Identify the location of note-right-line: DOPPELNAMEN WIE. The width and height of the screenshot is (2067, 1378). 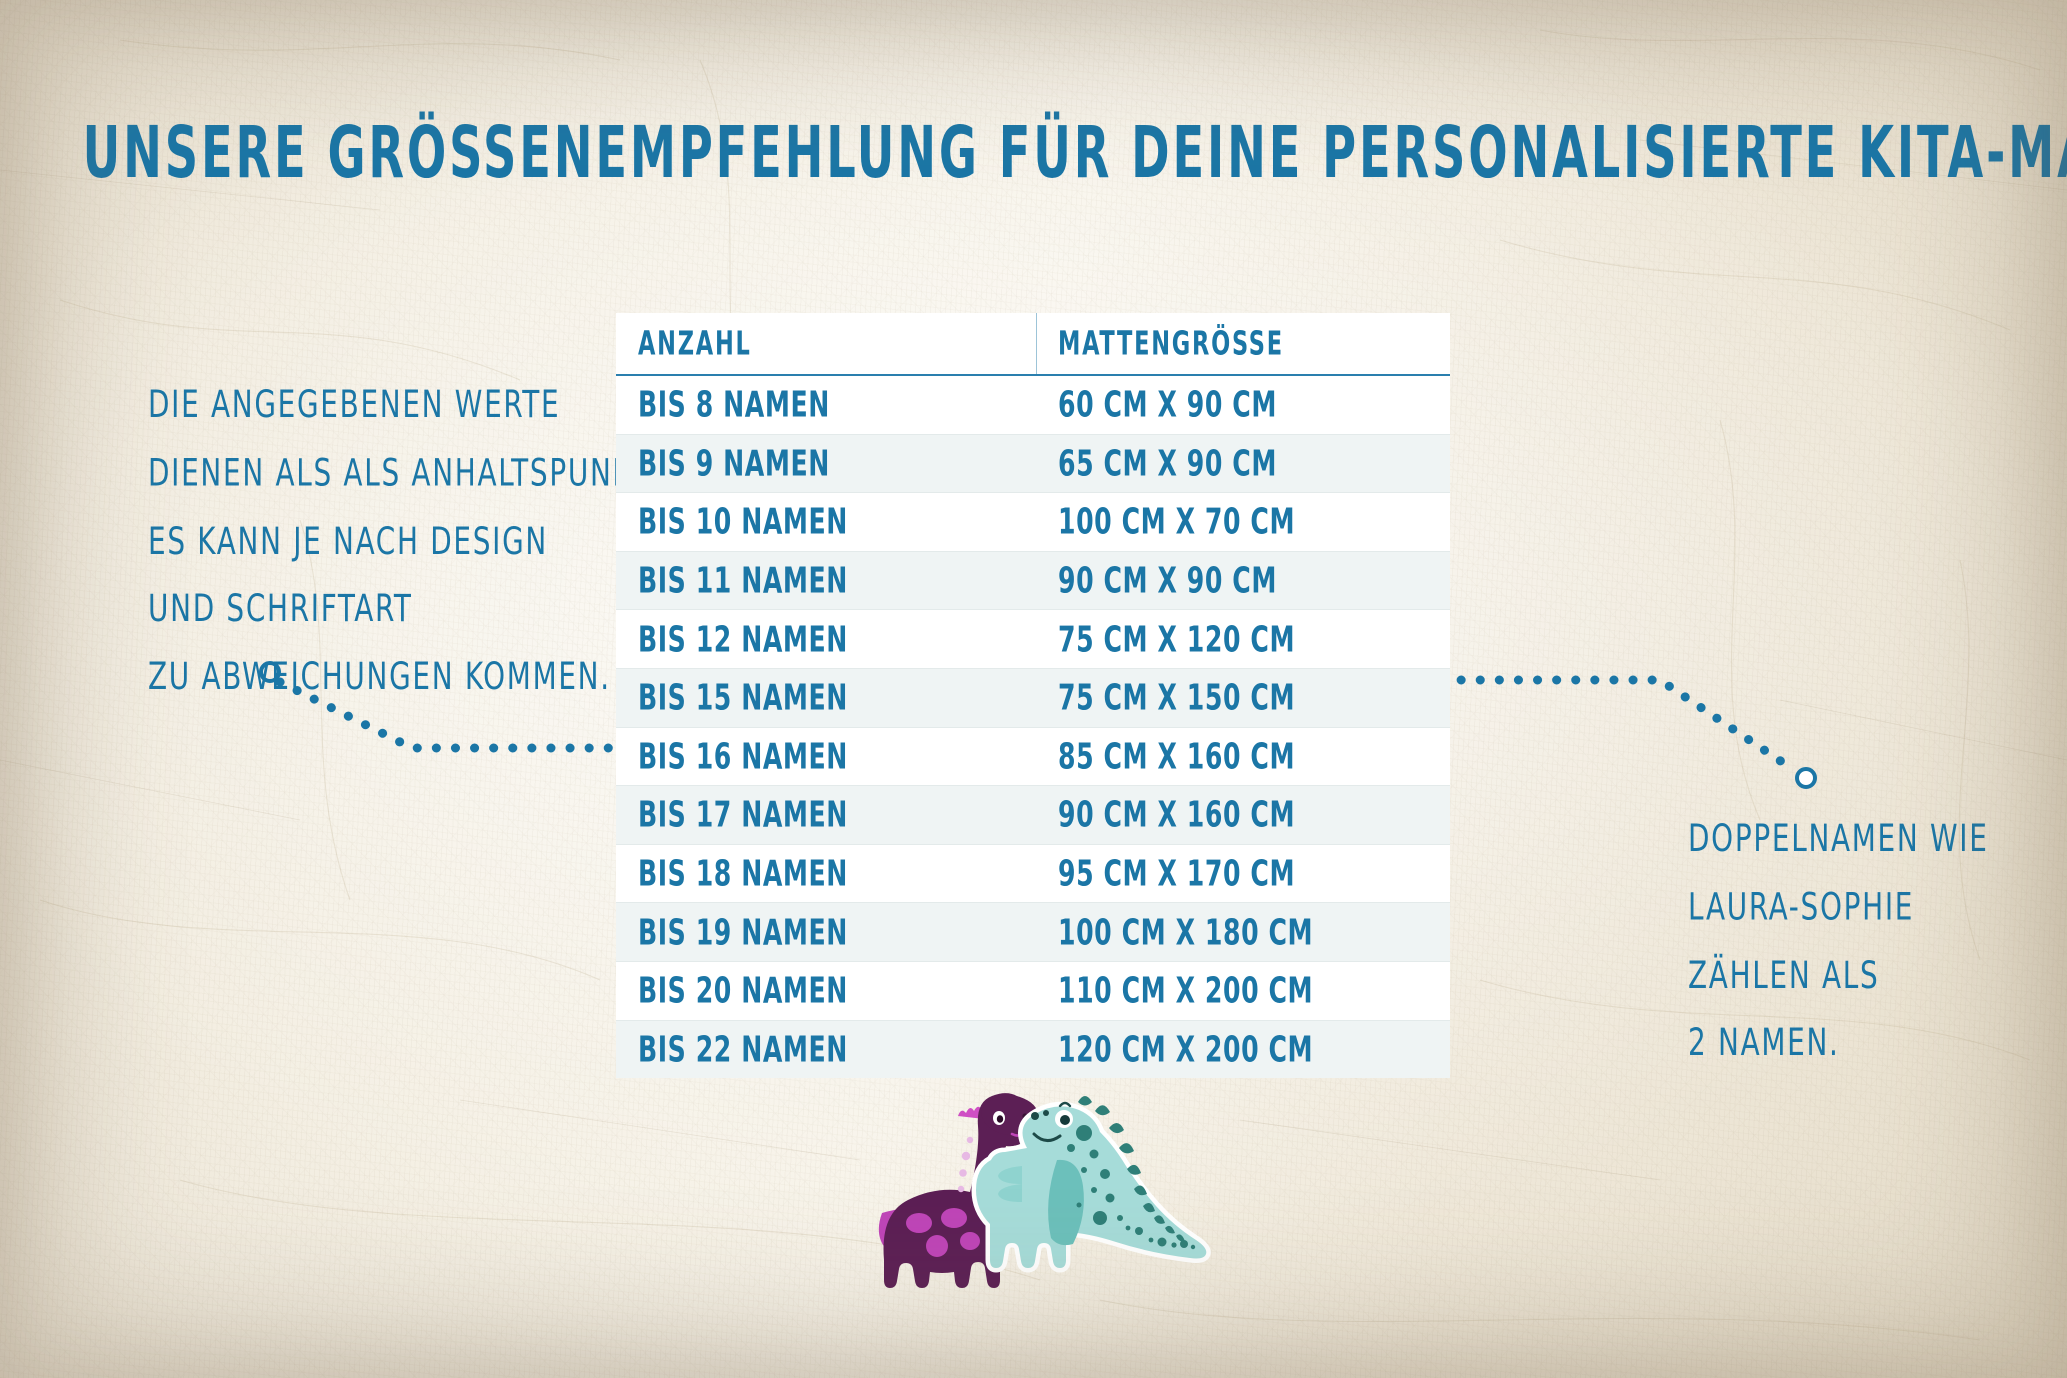
(1838, 838).